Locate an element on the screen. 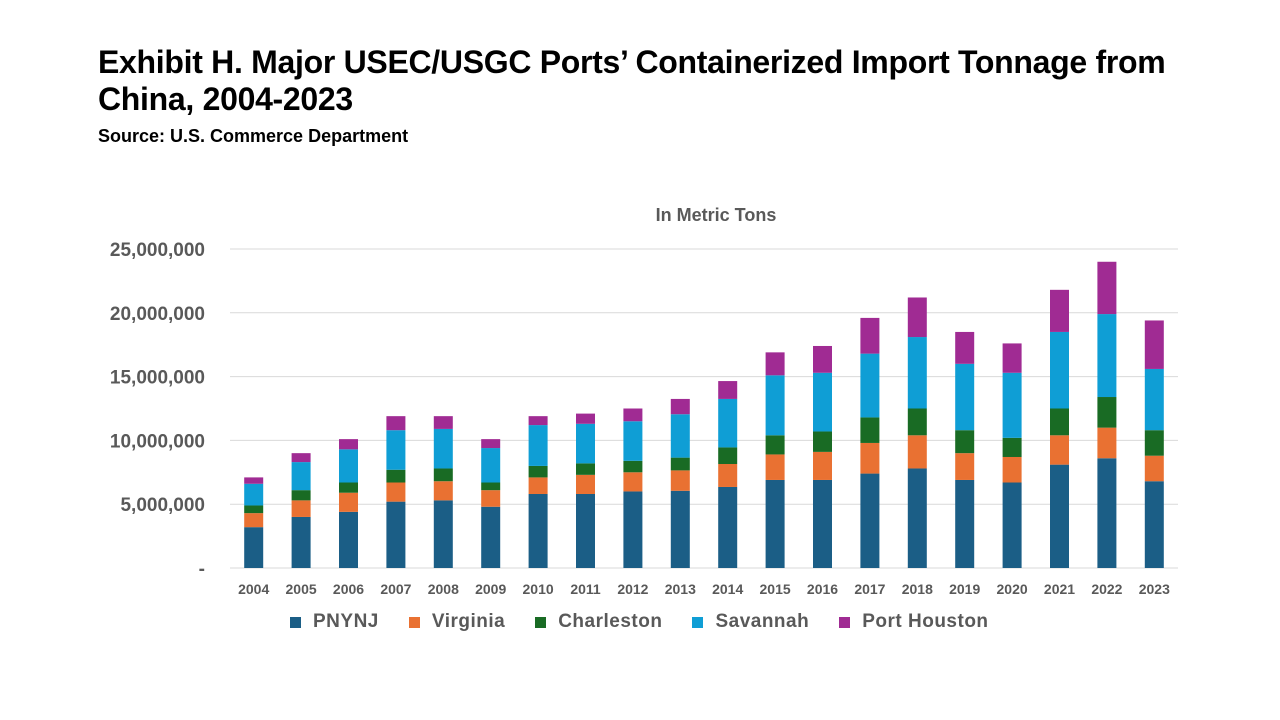 Image resolution: width=1280 pixels, height=720 pixels. y-tick-label: - is located at coordinates (202, 569).